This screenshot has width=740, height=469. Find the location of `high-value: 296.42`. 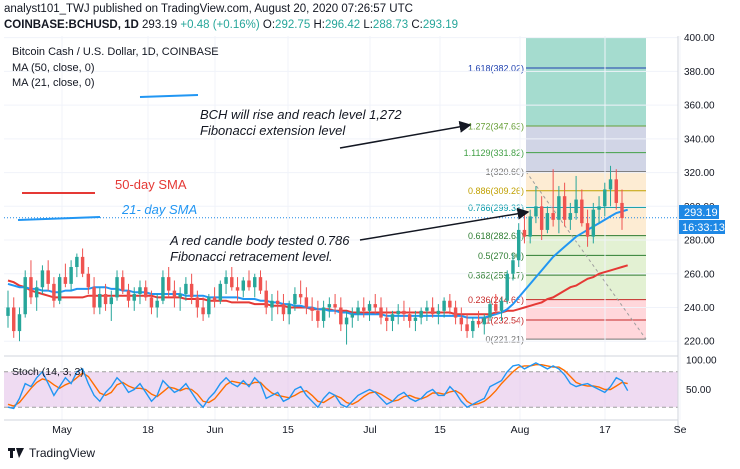

high-value: 296.42 is located at coordinates (342, 25).